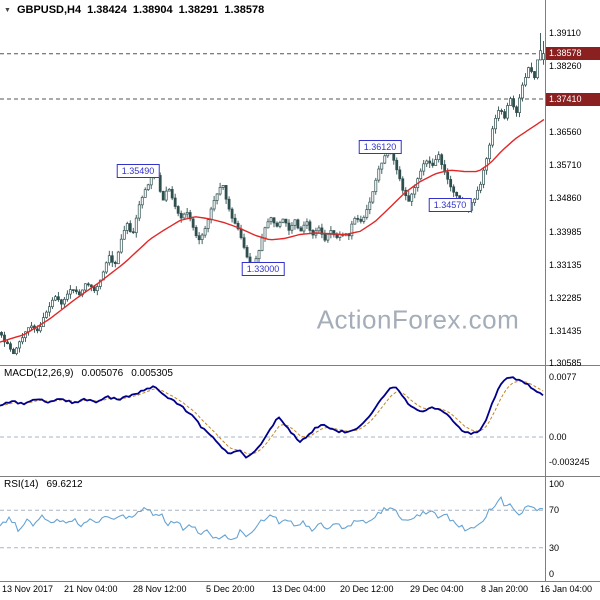  What do you see at coordinates (43, 484) in the screenshot?
I see `rsi-panel-label: RSI(14) 69.6212` at bounding box center [43, 484].